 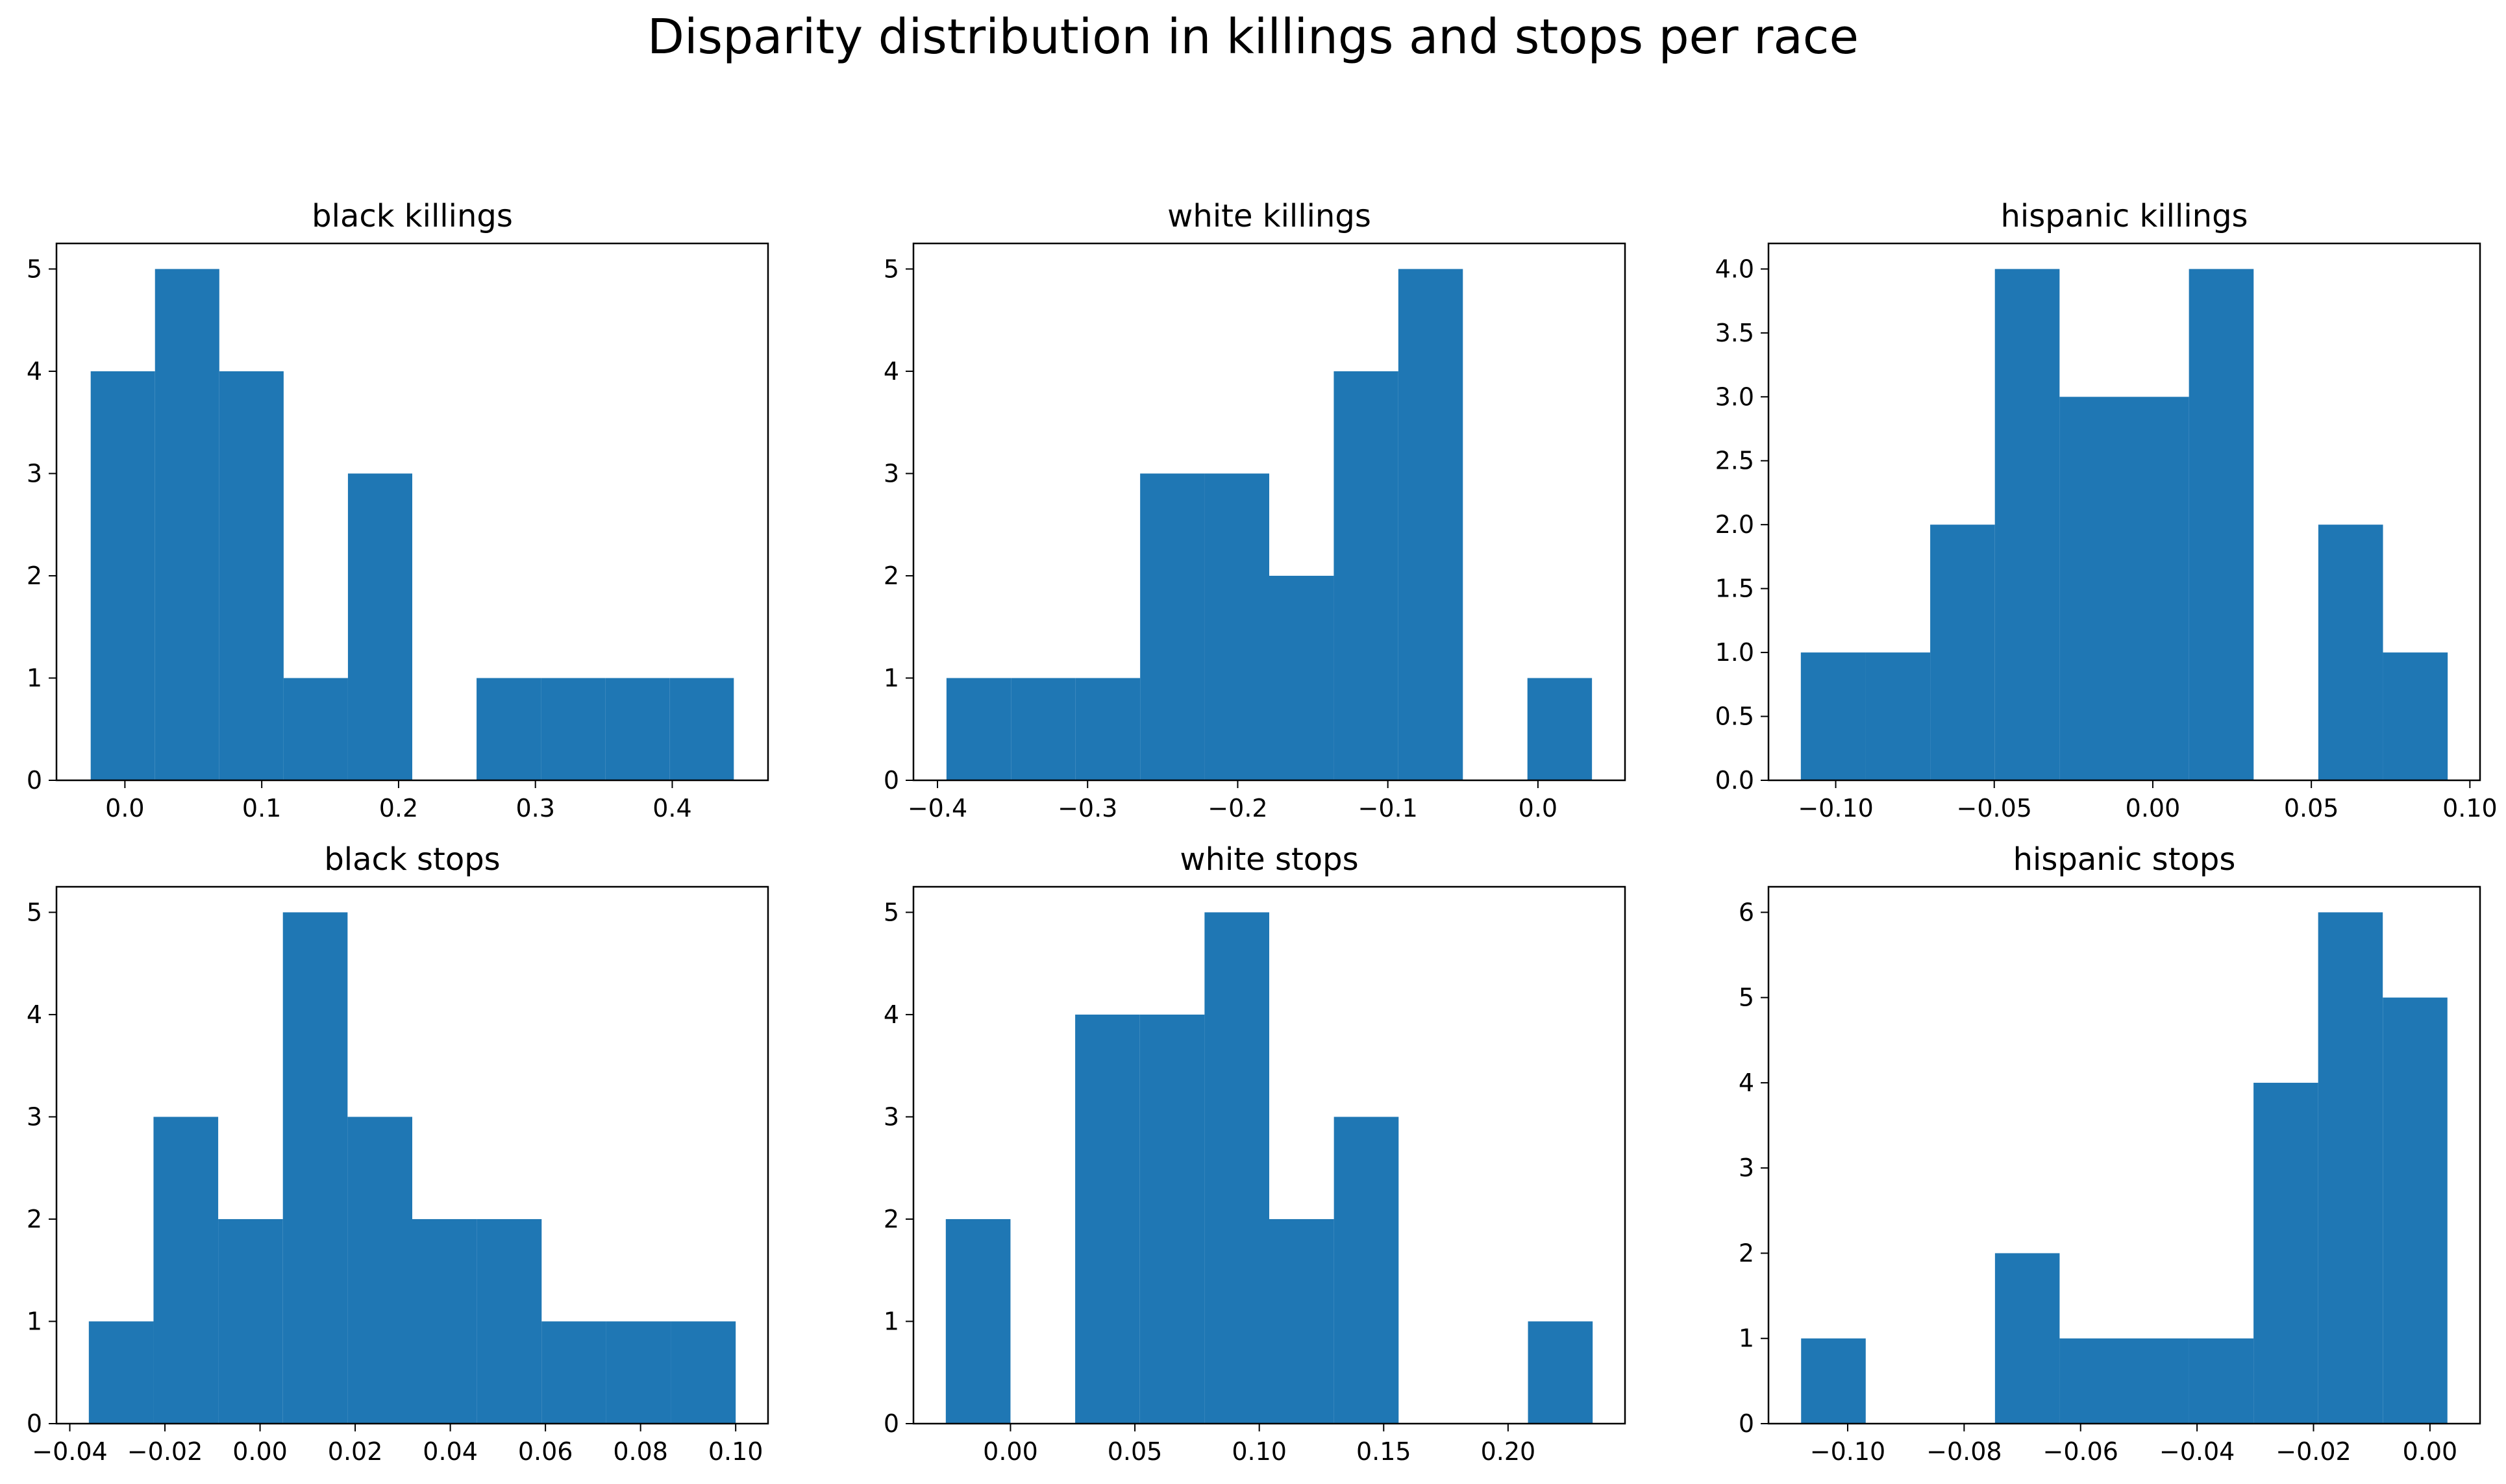 What do you see at coordinates (1964, 1451) in the screenshot?
I see `x-tick-label: −0.08` at bounding box center [1964, 1451].